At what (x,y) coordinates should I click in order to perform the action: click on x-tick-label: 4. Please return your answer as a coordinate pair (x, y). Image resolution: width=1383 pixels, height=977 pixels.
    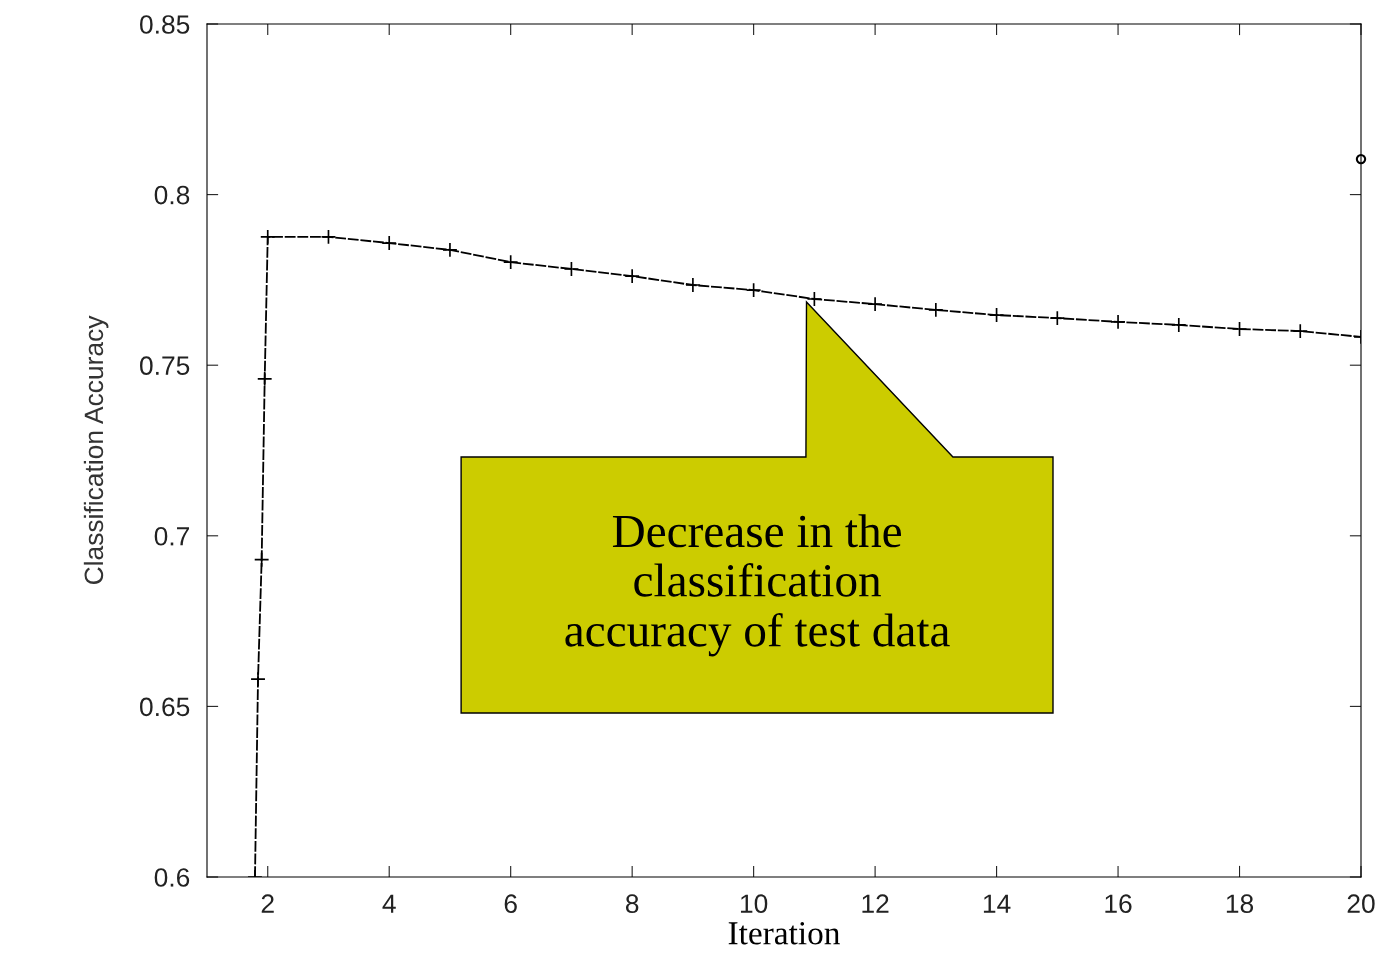
    Looking at the image, I should click on (389, 903).